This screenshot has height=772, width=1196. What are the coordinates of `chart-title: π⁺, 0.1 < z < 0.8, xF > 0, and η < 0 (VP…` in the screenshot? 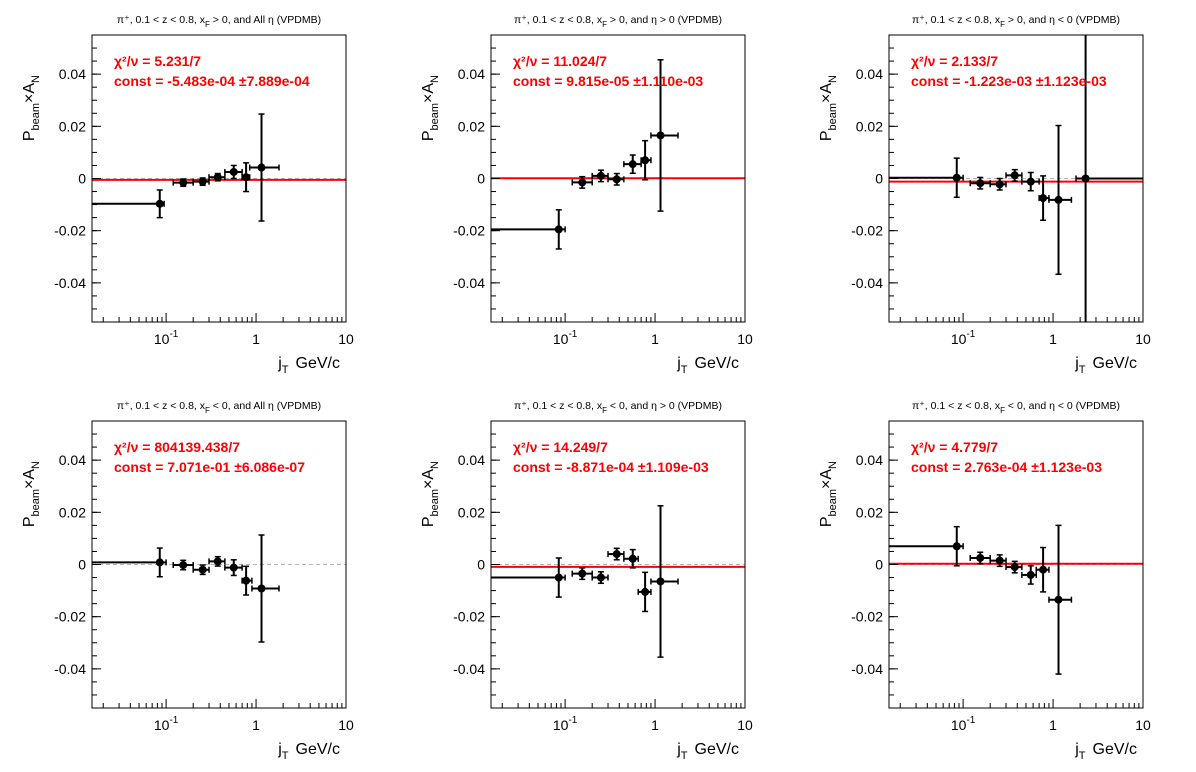 It's located at (1016, 21).